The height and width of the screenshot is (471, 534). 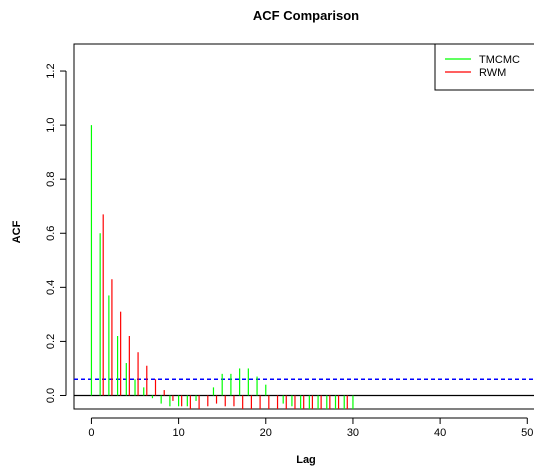 What do you see at coordinates (51, 179) in the screenshot?
I see `y-tick-label: 0.8` at bounding box center [51, 179].